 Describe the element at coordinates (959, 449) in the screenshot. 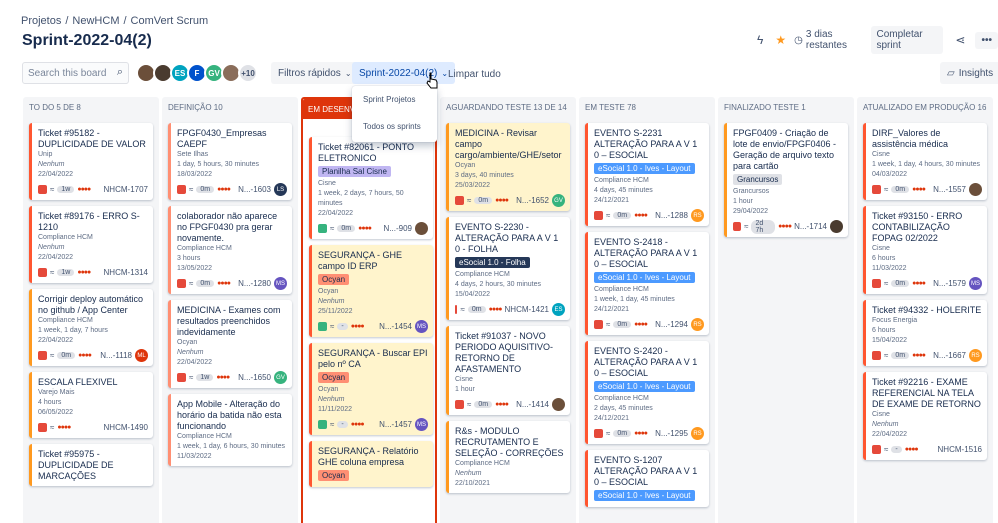

I see `issue-key: NHCM-1516` at that location.